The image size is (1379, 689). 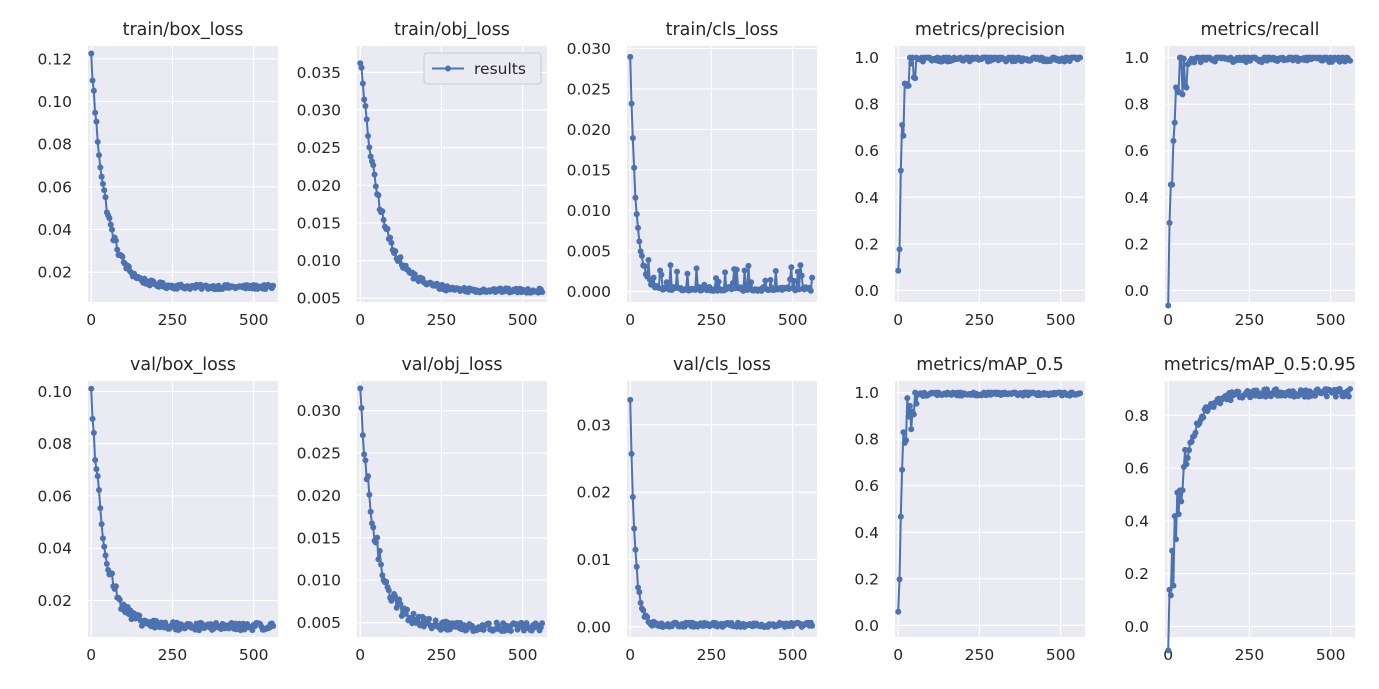 I want to click on y-tick-label: 0.8, so click(x=1136, y=105).